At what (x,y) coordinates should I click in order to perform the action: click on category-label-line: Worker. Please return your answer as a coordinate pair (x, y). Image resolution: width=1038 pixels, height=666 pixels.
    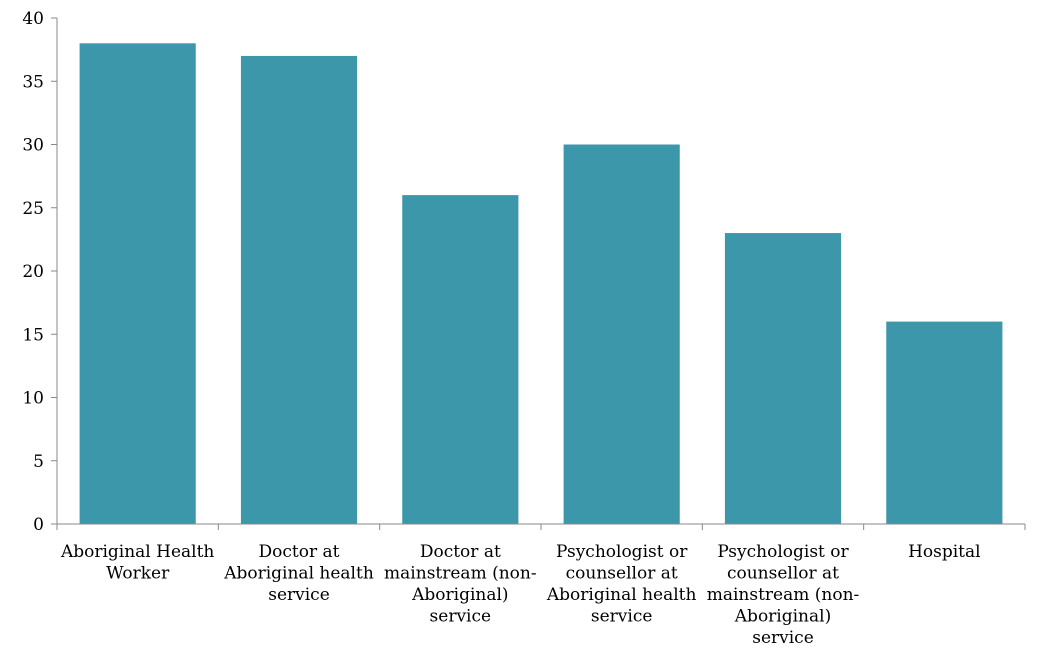
    Looking at the image, I should click on (138, 574).